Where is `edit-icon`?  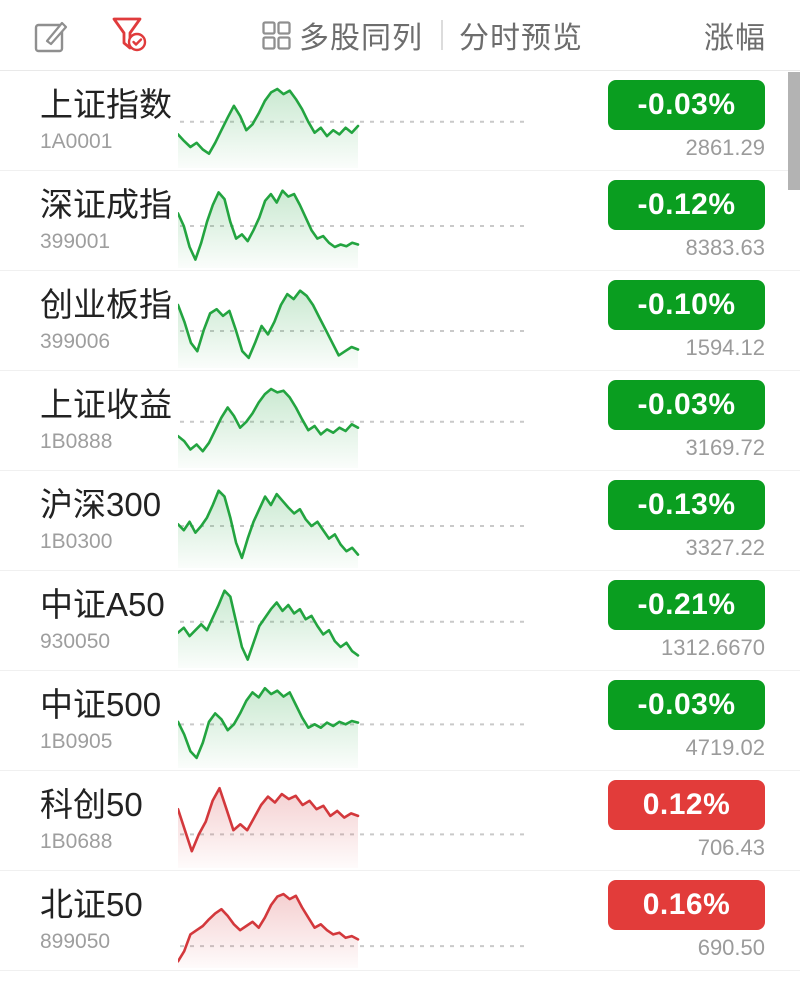 edit-icon is located at coordinates (51, 37).